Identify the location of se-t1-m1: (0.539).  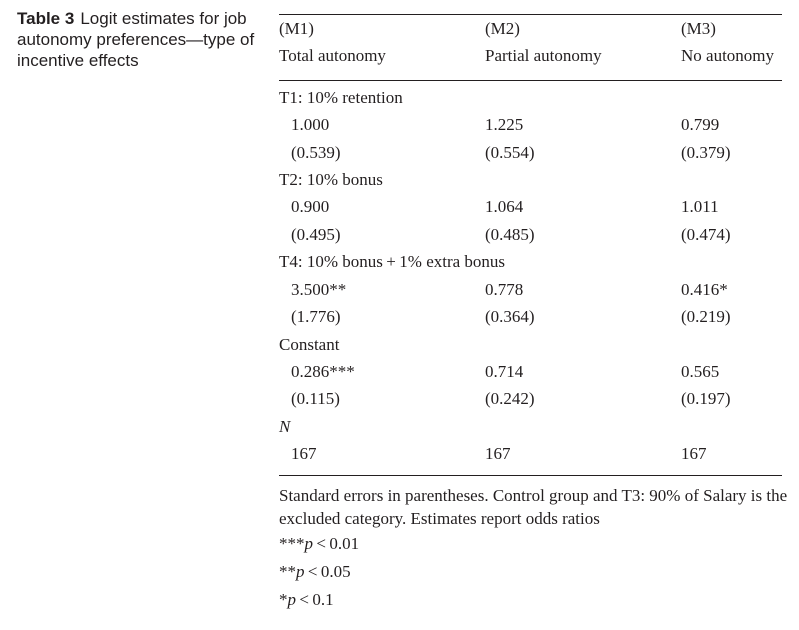
(316, 152).